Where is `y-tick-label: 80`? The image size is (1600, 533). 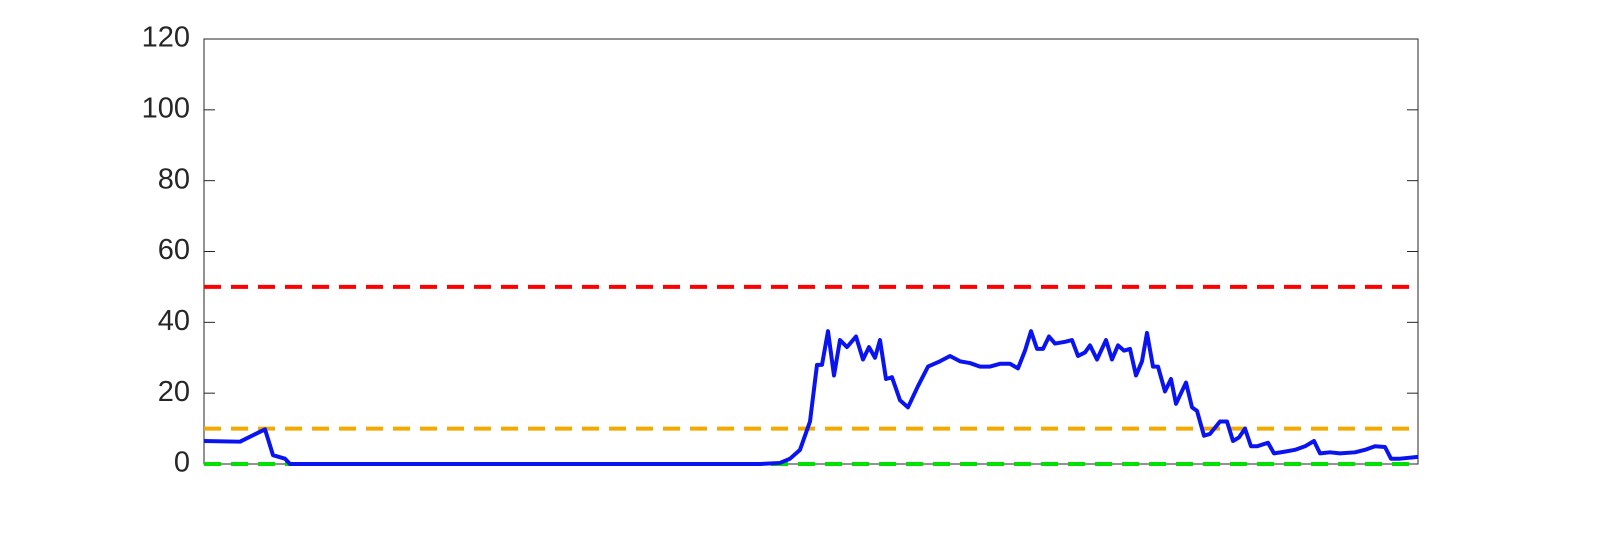 y-tick-label: 80 is located at coordinates (174, 179).